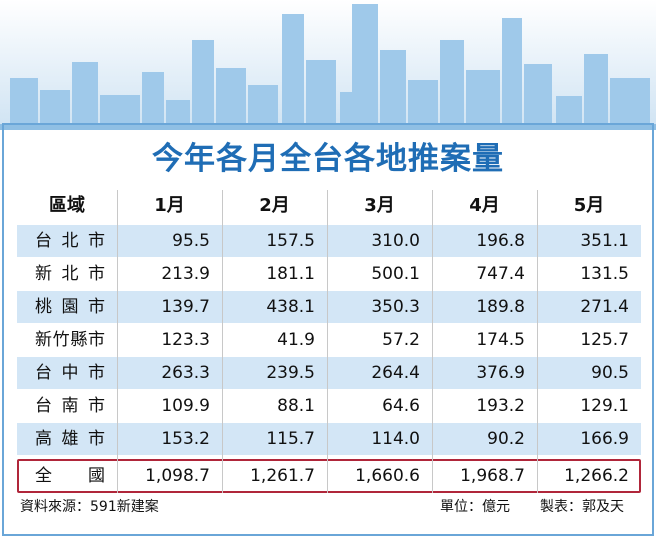  I want to click on cell: 123.3, so click(169, 340).